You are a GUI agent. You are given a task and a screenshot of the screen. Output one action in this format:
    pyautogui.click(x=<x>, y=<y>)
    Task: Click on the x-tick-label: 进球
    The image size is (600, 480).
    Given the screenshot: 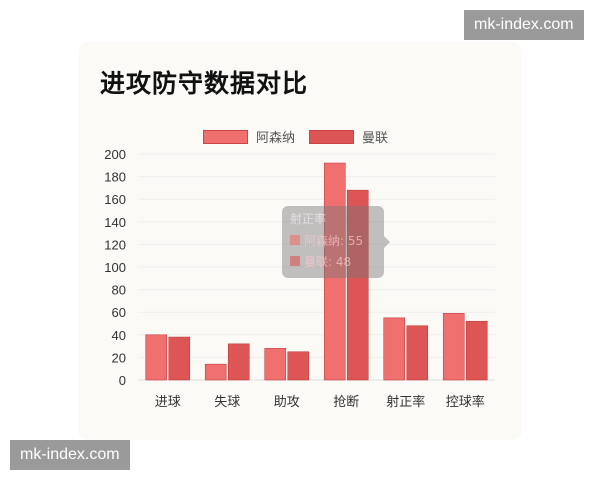 What is the action you would take?
    pyautogui.click(x=168, y=402)
    